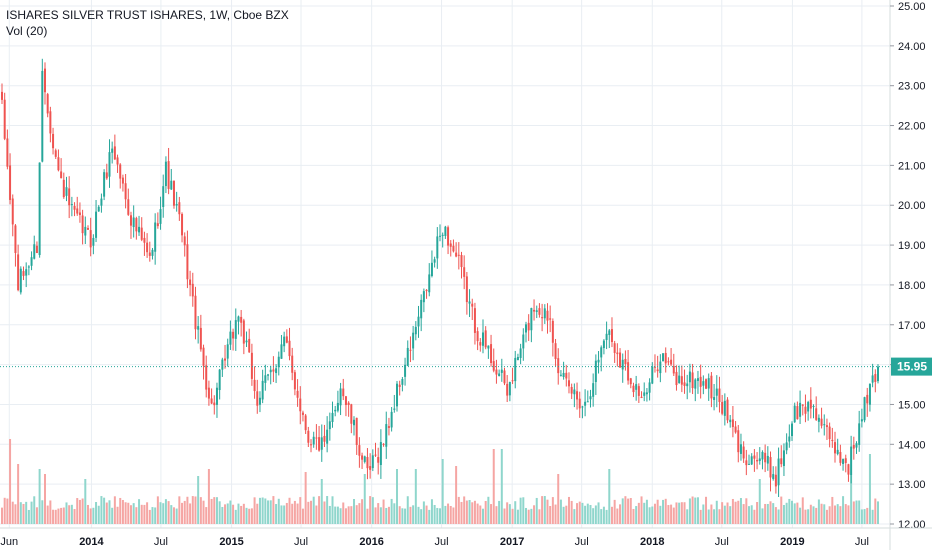 The image size is (932, 550). Describe the element at coordinates (912, 485) in the screenshot. I see `price-tick-label: 13.00` at that location.